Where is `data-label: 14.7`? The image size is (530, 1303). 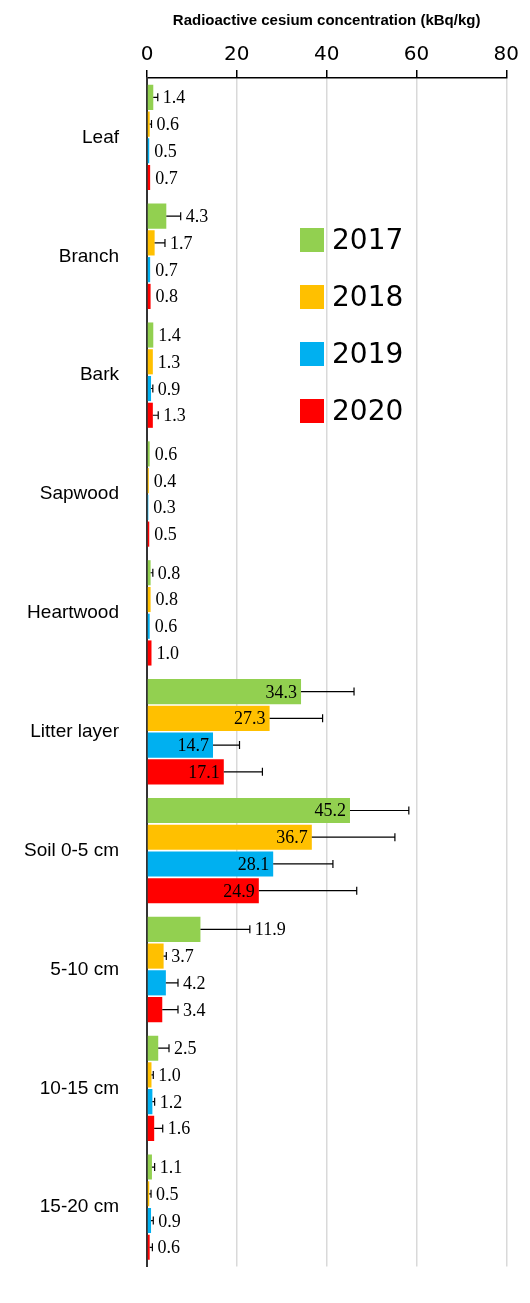 data-label: 14.7 is located at coordinates (193, 745).